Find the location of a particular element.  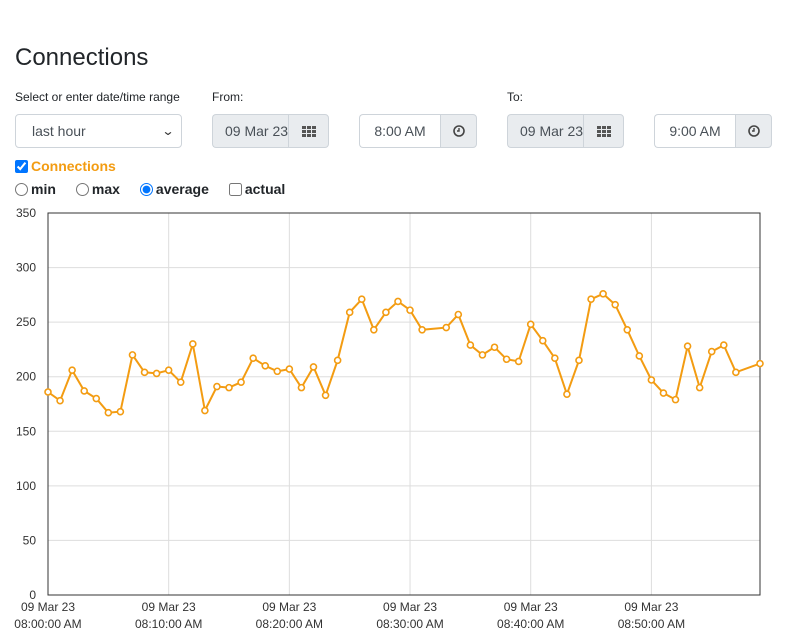

to-time-picker-button is located at coordinates (753, 131).